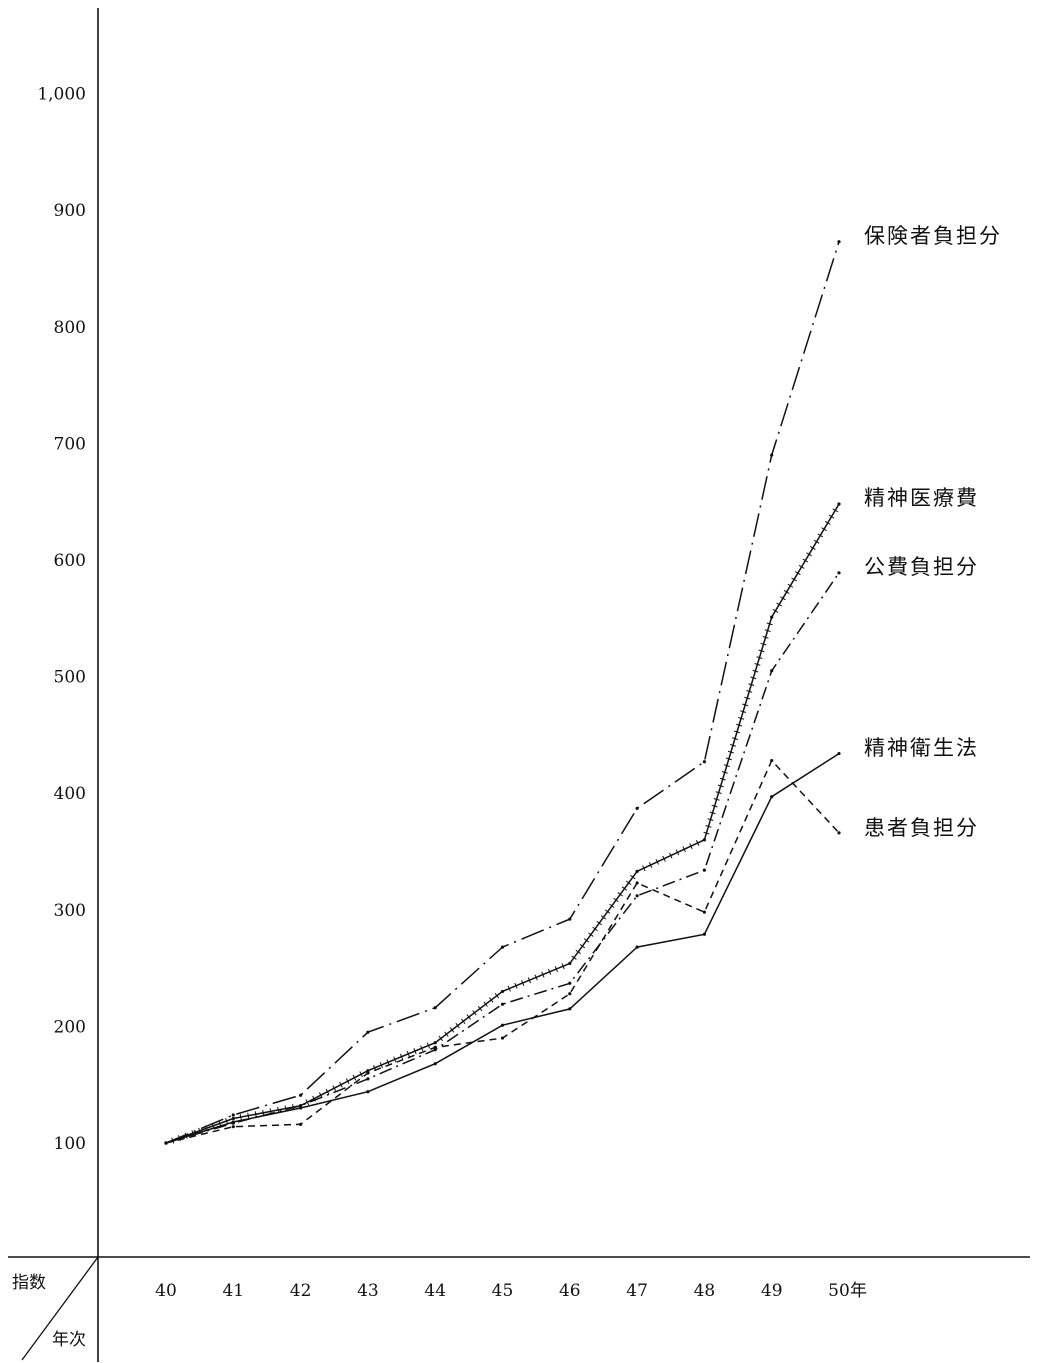  Describe the element at coordinates (70, 794) in the screenshot. I see `y-tick-label: 400` at that location.